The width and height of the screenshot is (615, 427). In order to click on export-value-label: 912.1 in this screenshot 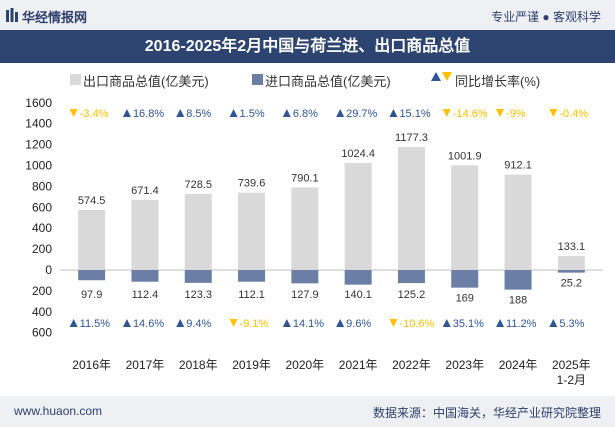, I will do `click(518, 166)`.